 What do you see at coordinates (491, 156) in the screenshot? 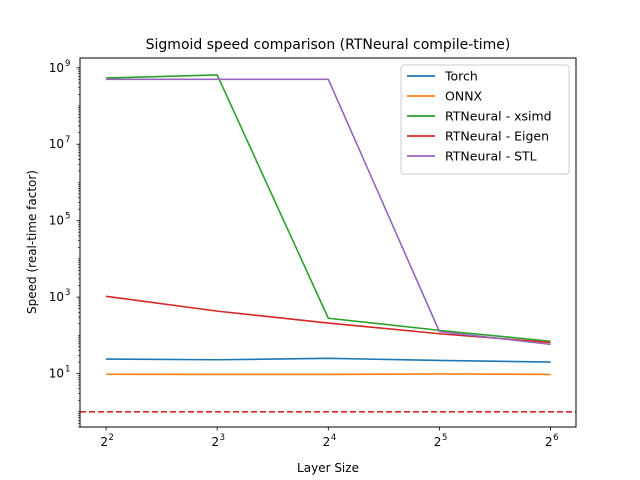
I see `legend-label: RTNeural - STL` at bounding box center [491, 156].